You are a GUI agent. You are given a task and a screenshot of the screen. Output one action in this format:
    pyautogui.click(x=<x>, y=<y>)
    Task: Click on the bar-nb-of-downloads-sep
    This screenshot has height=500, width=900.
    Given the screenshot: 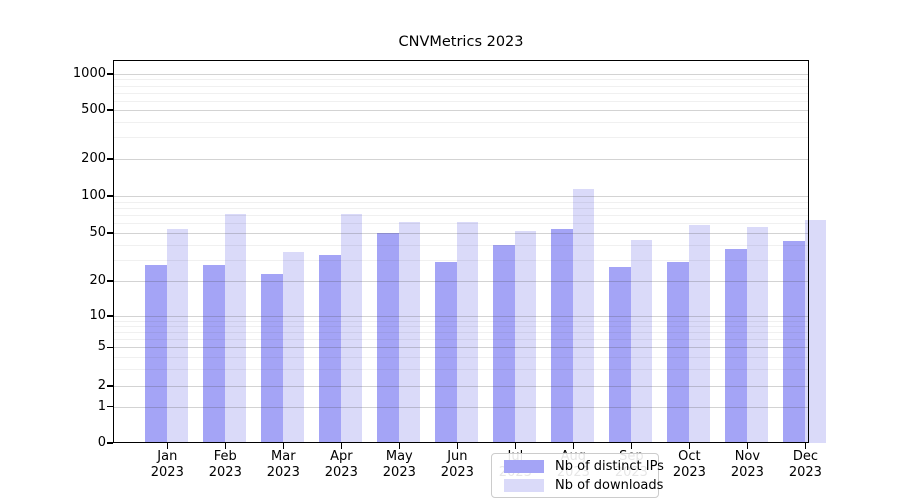 What is the action you would take?
    pyautogui.click(x=641, y=341)
    